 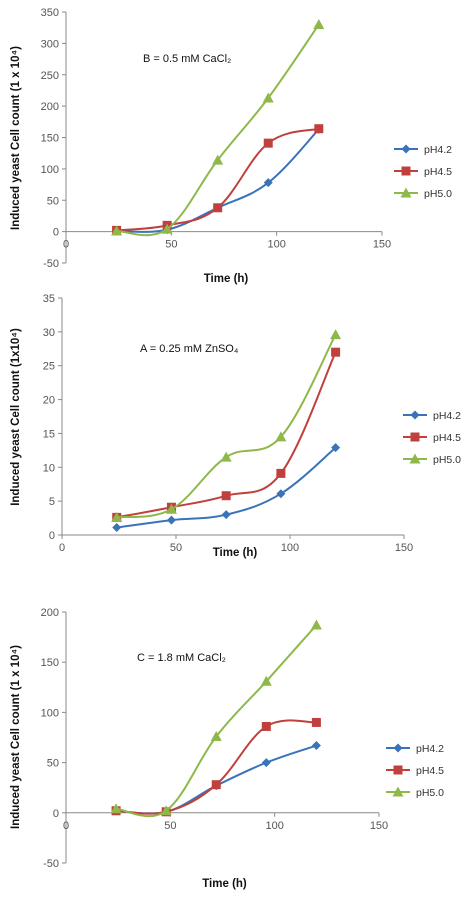 I want to click on condition-annotation: B = 0.5 mM CaCl₂, so click(x=187, y=59).